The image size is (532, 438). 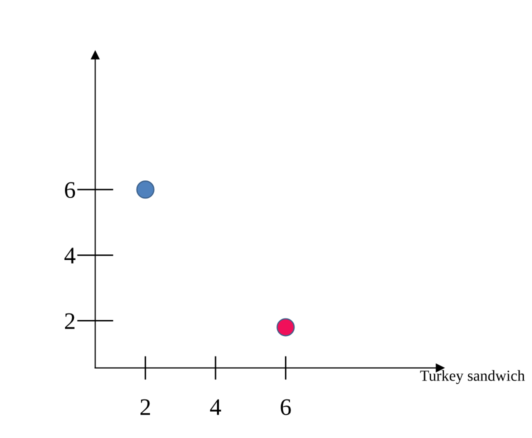 What do you see at coordinates (70, 256) in the screenshot?
I see `y-tick-label: 4` at bounding box center [70, 256].